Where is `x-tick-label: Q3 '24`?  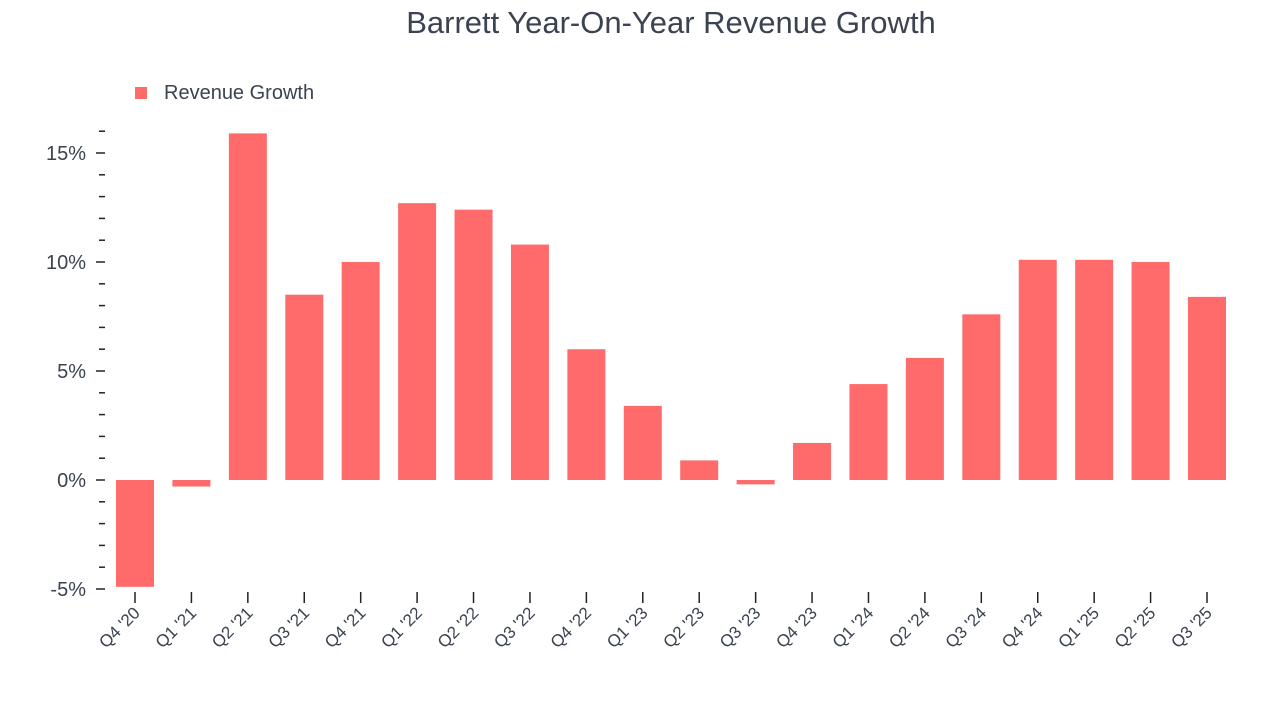
x-tick-label: Q3 '24 is located at coordinates (966, 627).